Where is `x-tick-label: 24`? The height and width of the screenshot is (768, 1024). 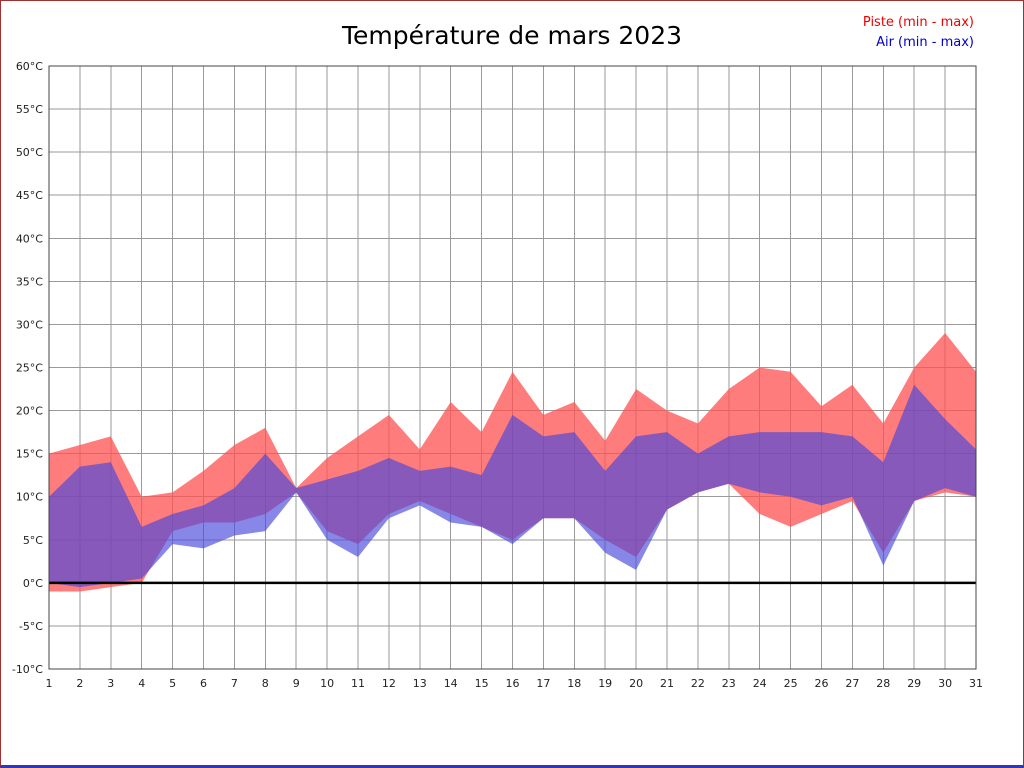
x-tick-label: 24 is located at coordinates (760, 683).